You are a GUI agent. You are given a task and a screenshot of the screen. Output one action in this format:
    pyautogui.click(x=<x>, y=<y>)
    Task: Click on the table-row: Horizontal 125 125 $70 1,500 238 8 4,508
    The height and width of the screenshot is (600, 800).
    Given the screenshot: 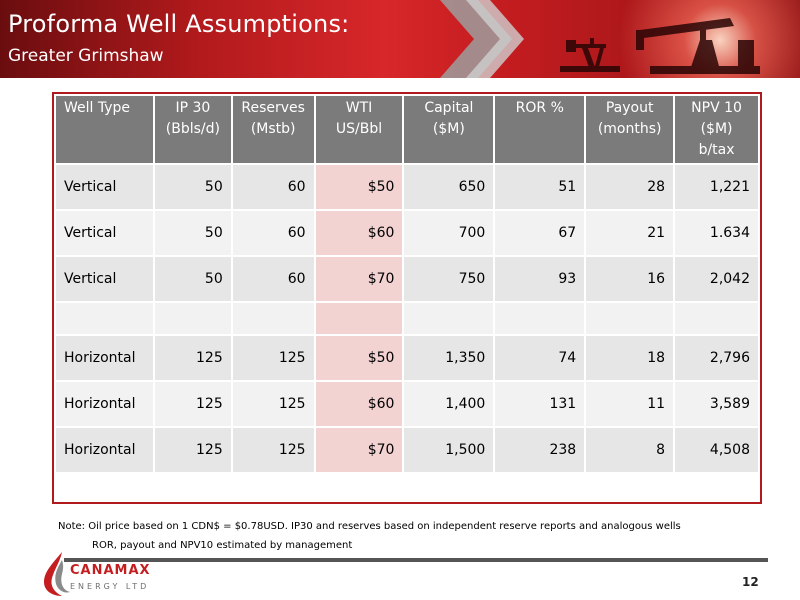 What is the action you would take?
    pyautogui.click(x=407, y=450)
    